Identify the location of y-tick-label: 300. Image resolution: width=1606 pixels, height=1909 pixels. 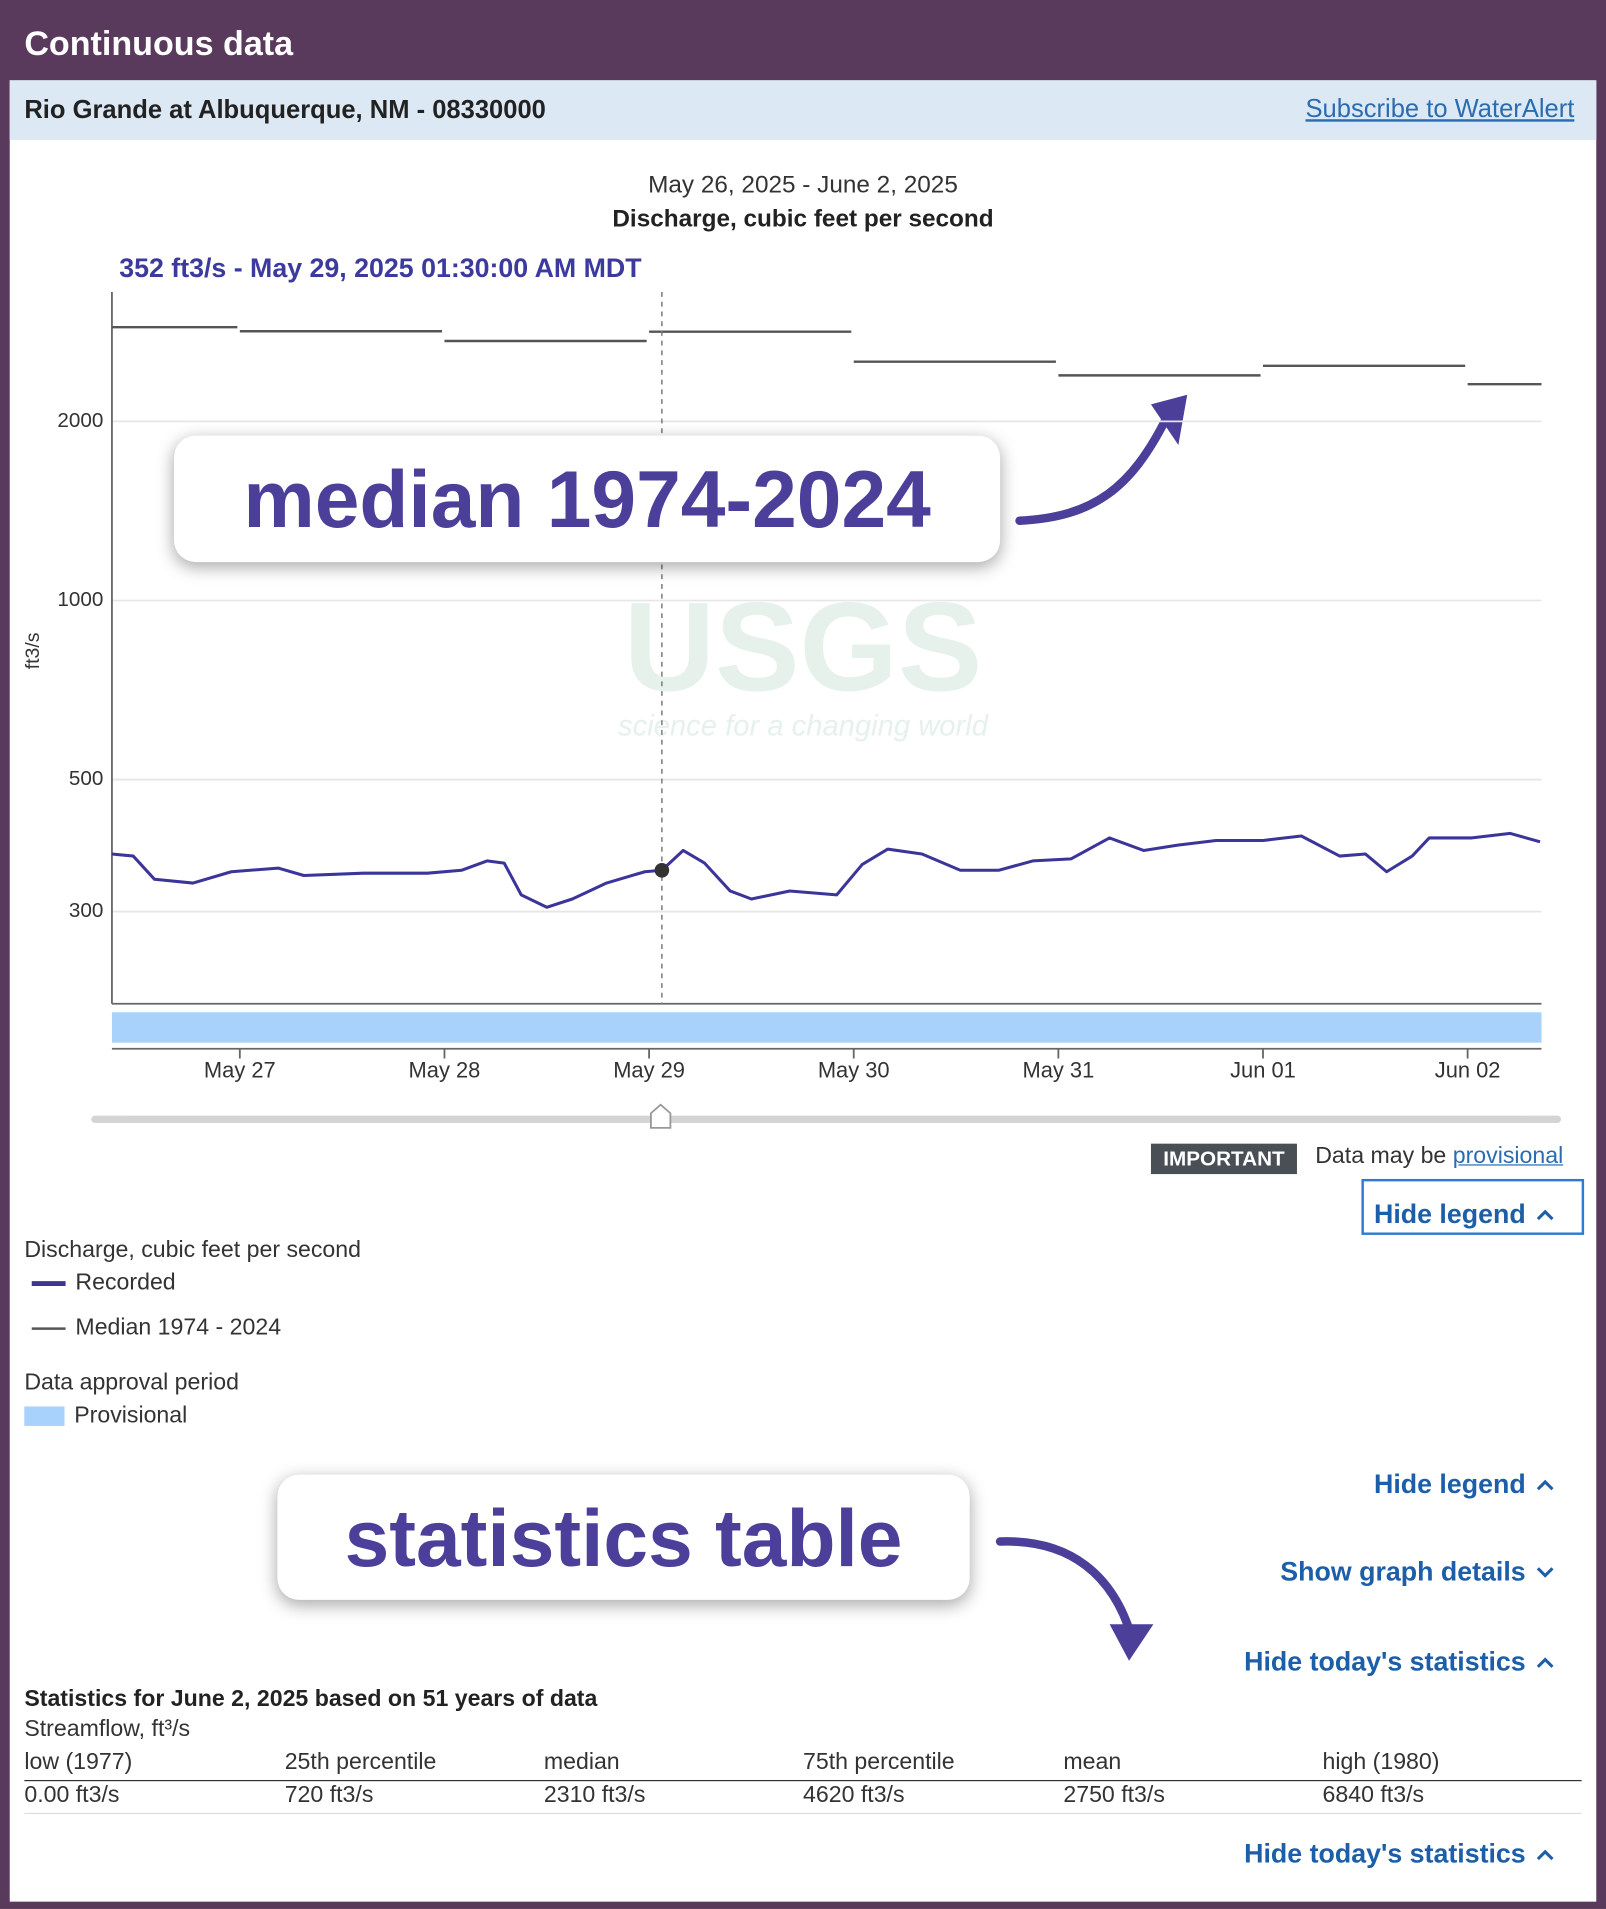
(86, 910).